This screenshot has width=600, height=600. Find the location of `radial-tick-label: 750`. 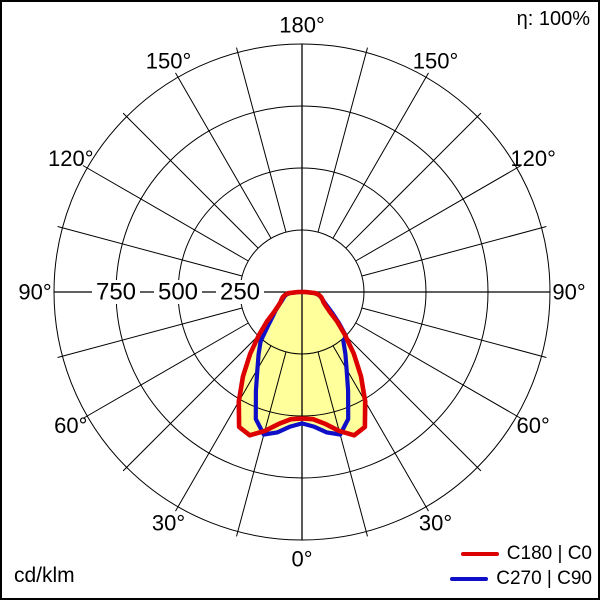

radial-tick-label: 750 is located at coordinates (116, 292).